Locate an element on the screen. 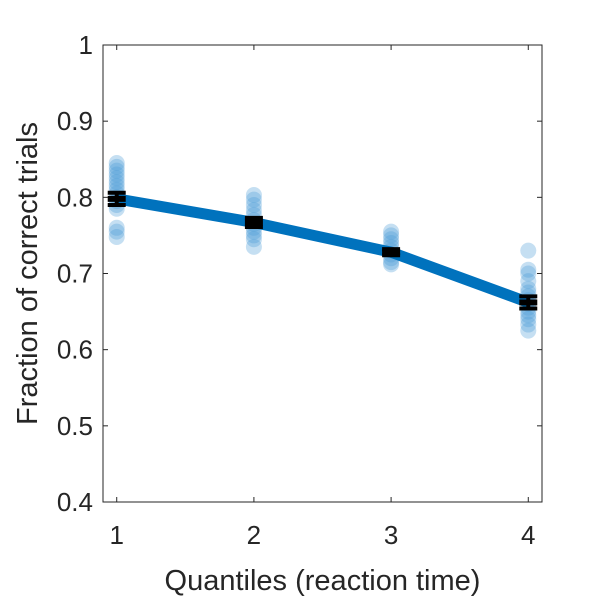 This screenshot has height=600, width=600. y-tick-label: 0.6 is located at coordinates (75, 350).